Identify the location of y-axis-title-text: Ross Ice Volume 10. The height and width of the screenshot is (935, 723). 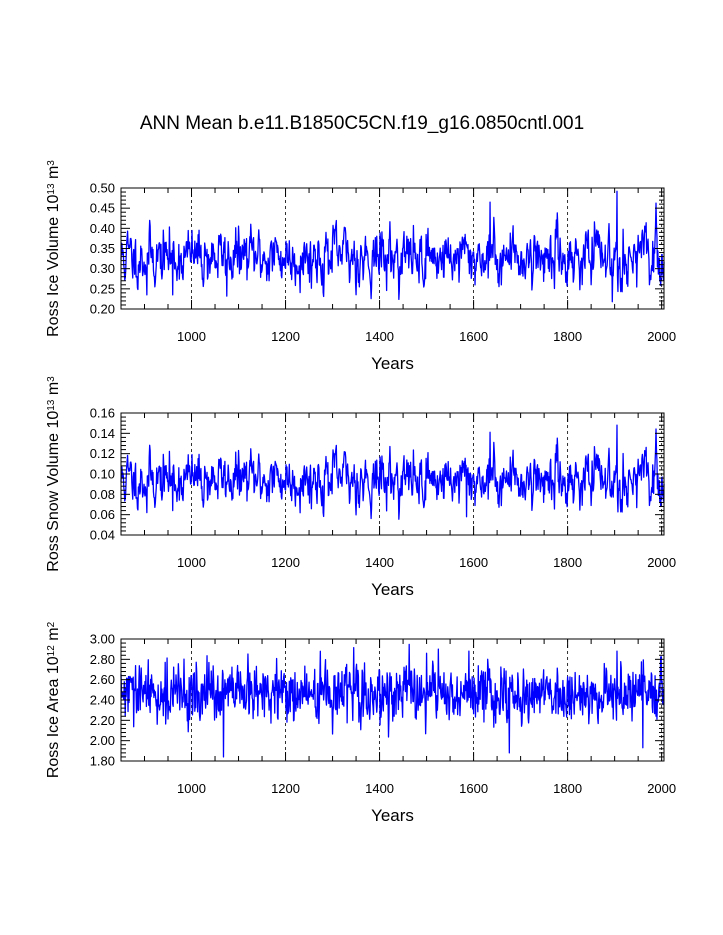
(53, 265).